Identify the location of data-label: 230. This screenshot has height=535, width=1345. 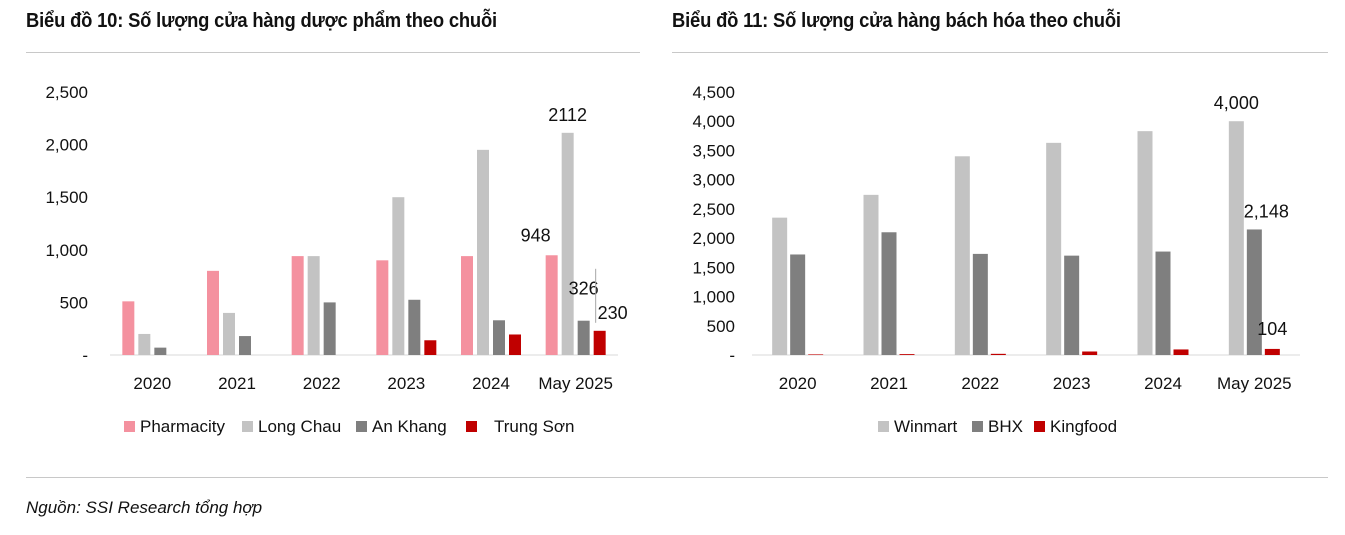
(613, 313).